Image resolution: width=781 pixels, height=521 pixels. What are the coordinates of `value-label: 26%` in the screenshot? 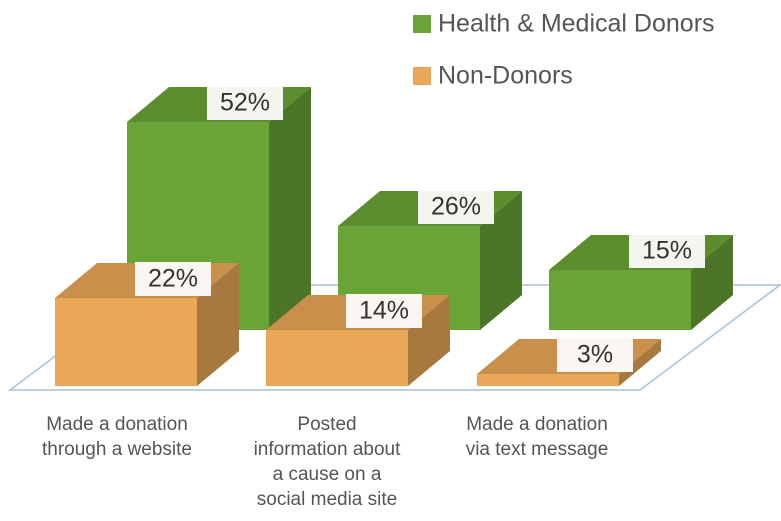 It's located at (456, 207).